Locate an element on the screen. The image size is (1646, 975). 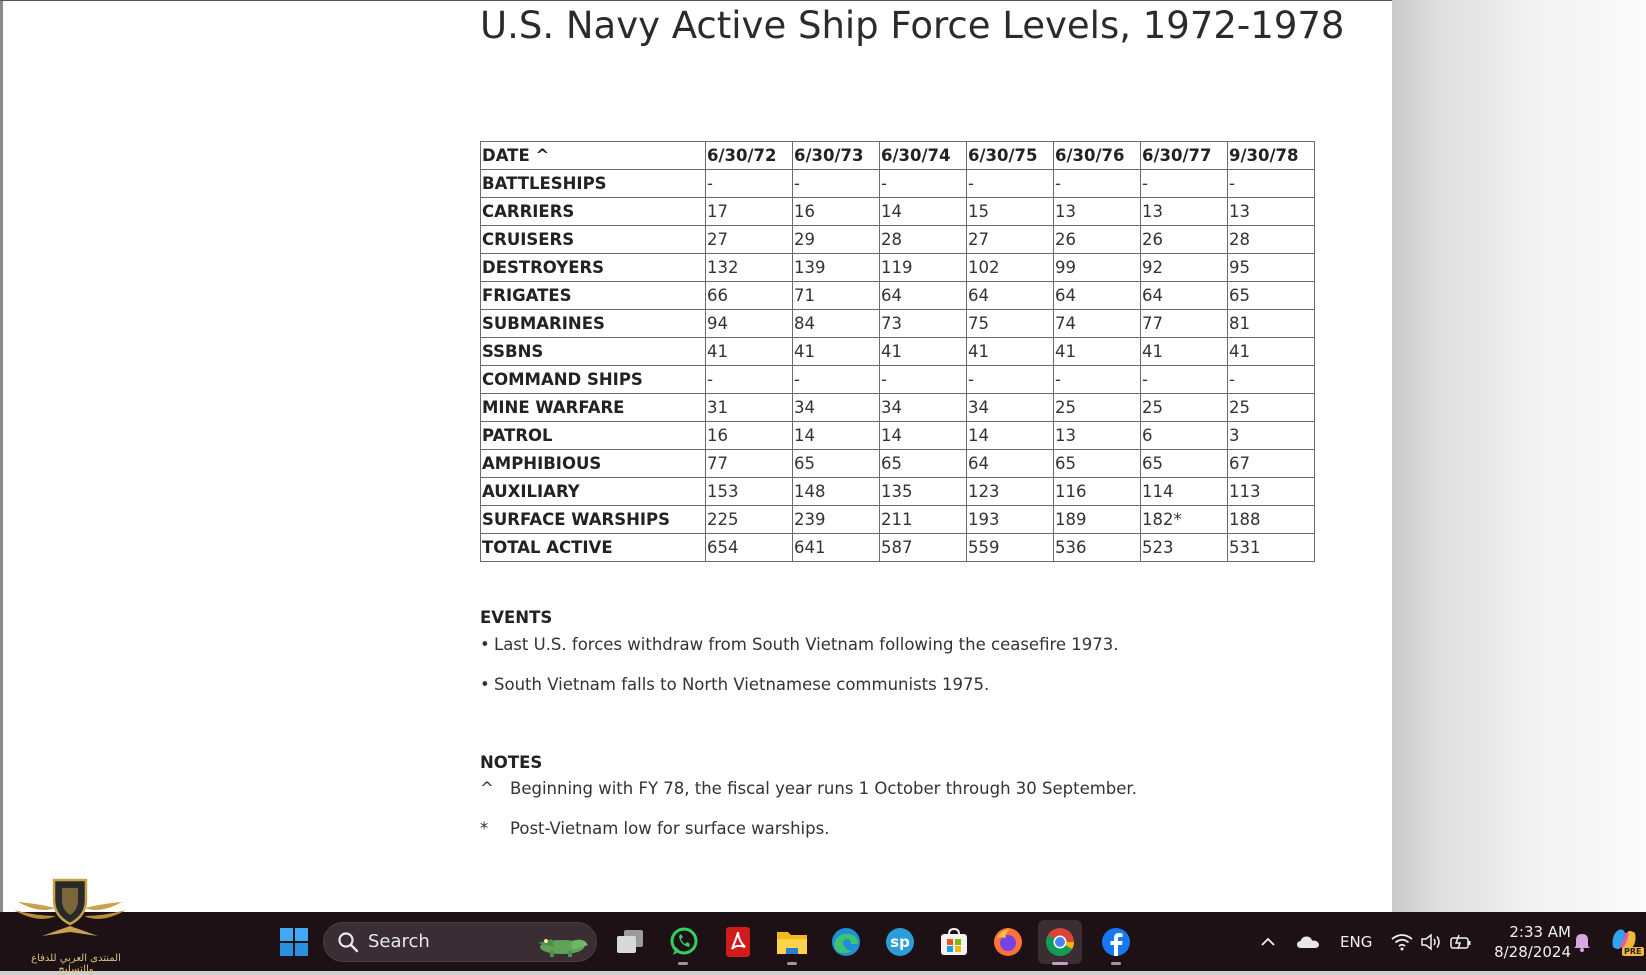
value-cell: 536 is located at coordinates (1097, 547).